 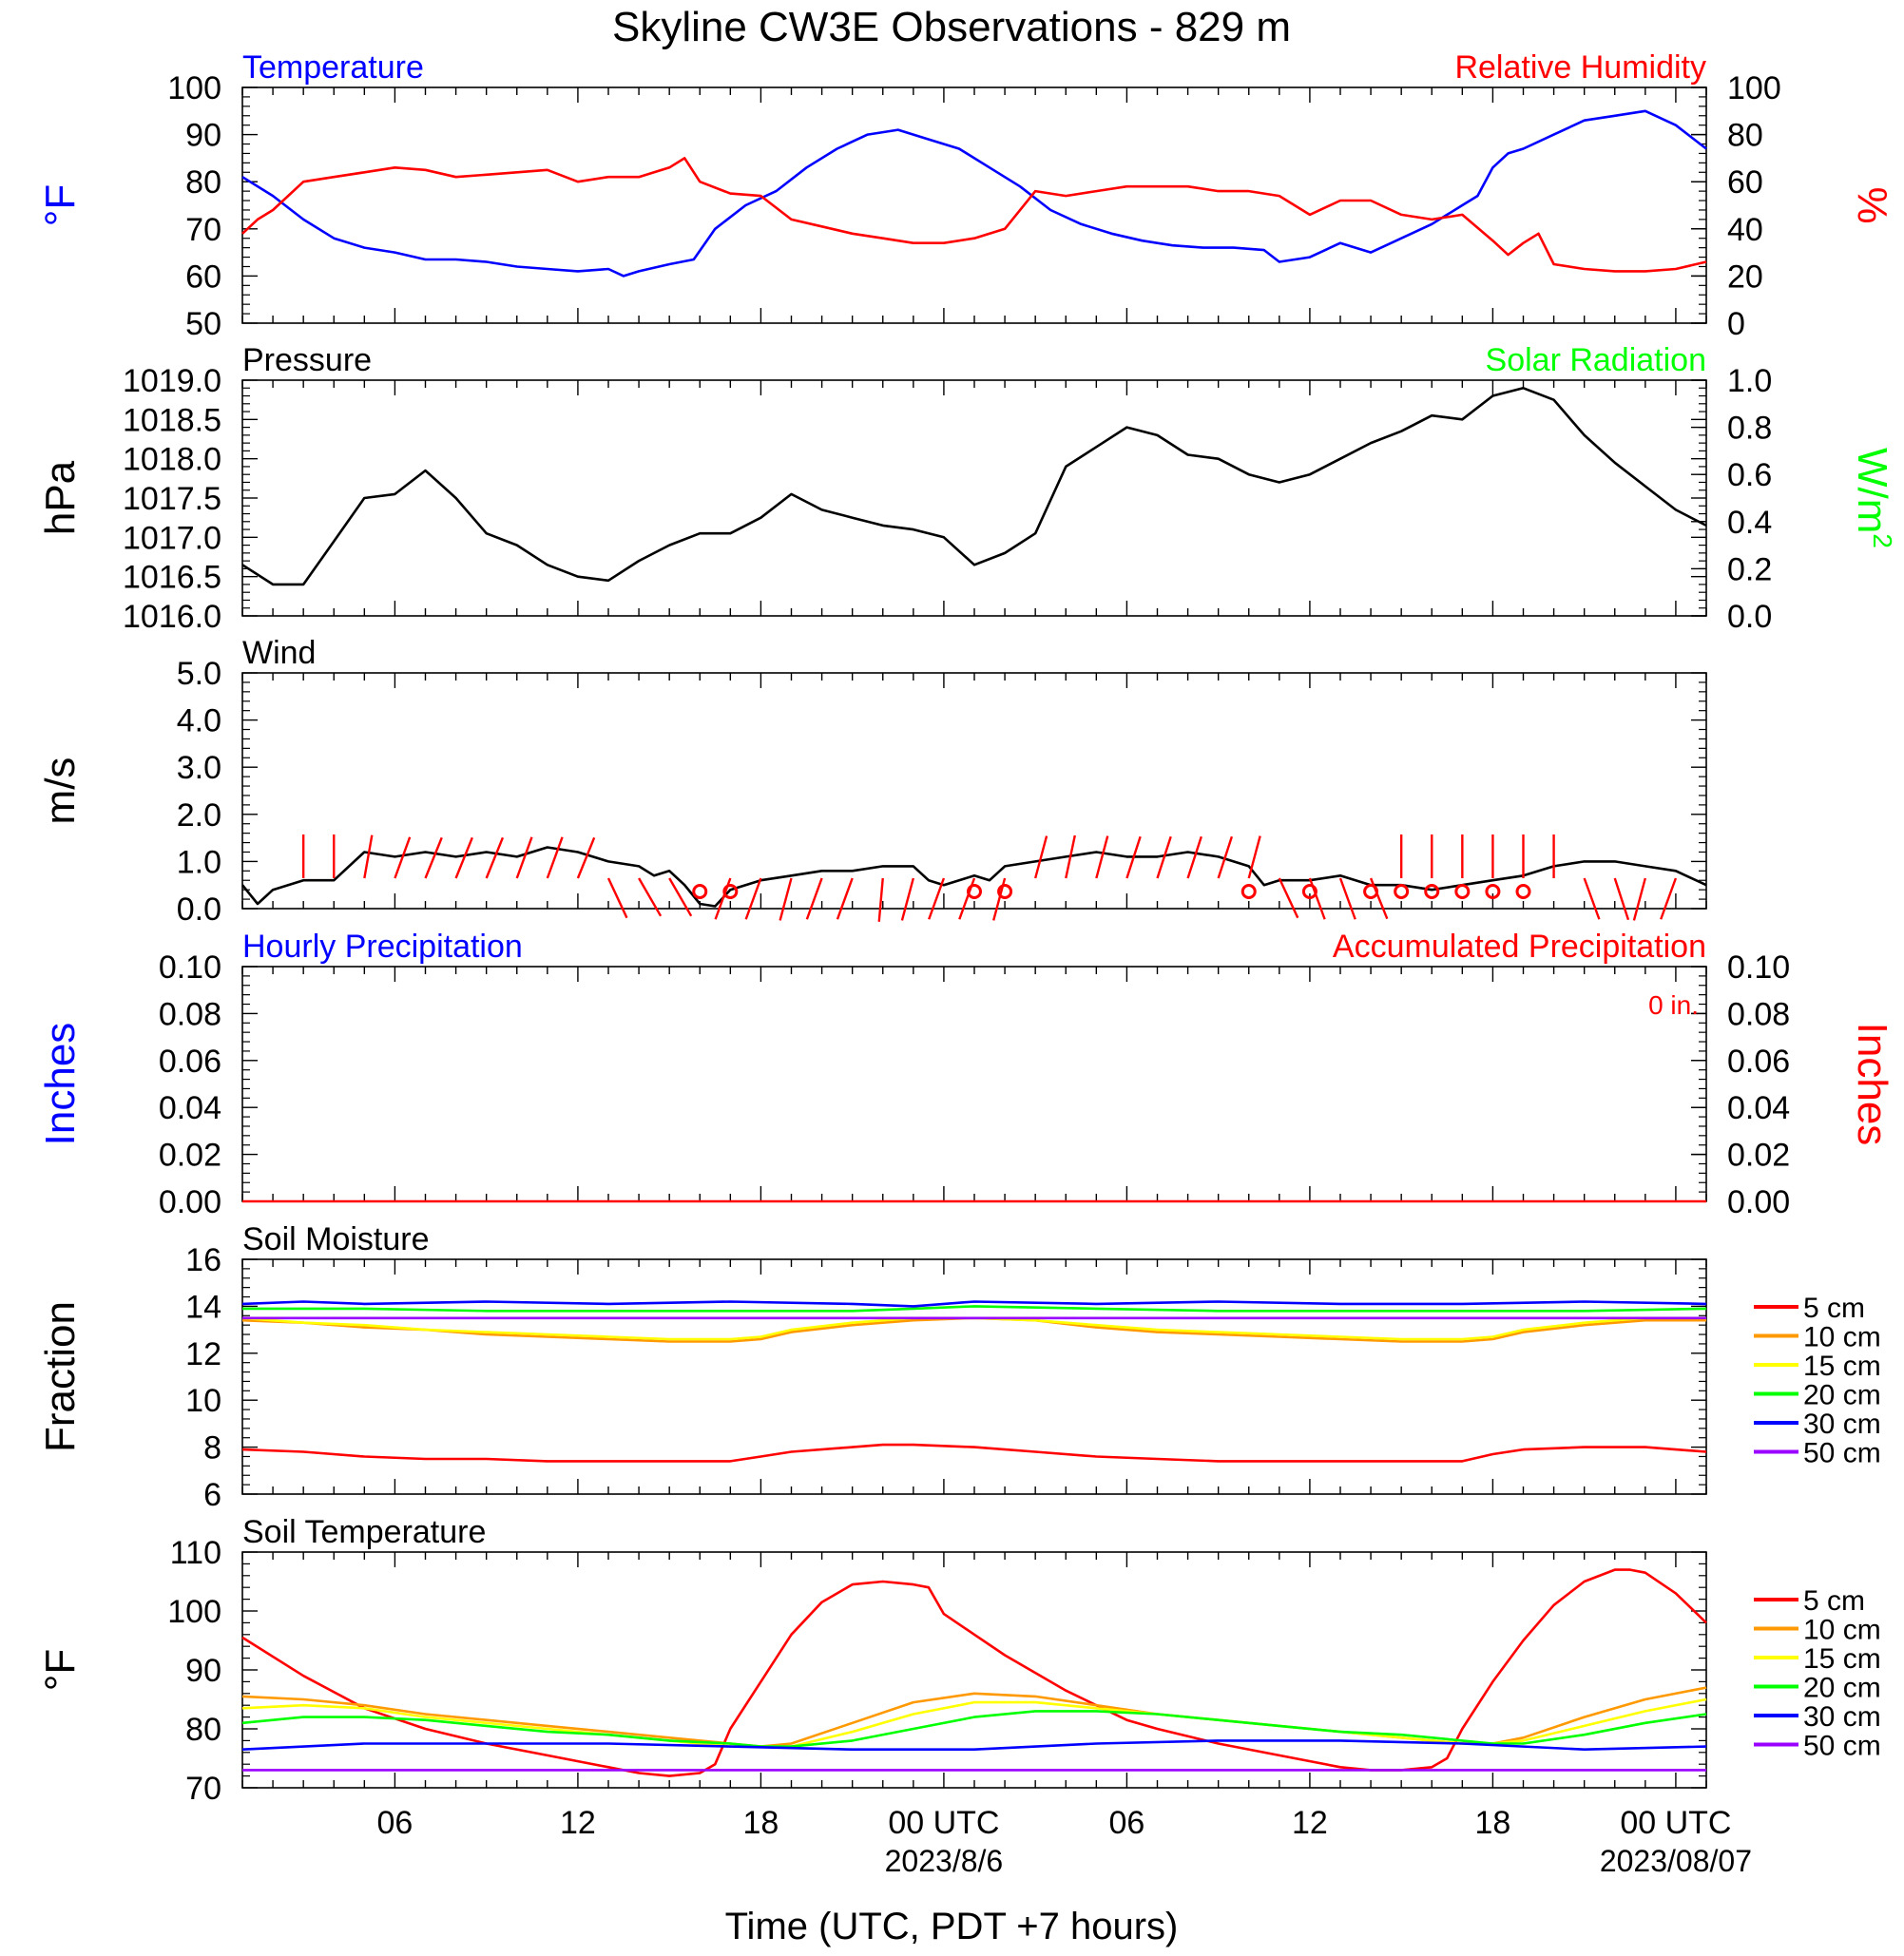 I want to click on y-tick-label-left: 0.04, so click(x=190, y=1108).